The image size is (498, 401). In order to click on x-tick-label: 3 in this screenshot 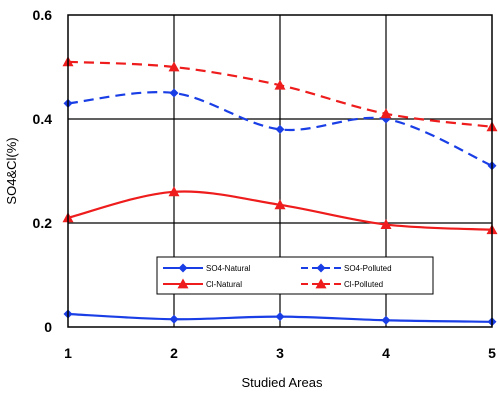, I will do `click(280, 353)`.